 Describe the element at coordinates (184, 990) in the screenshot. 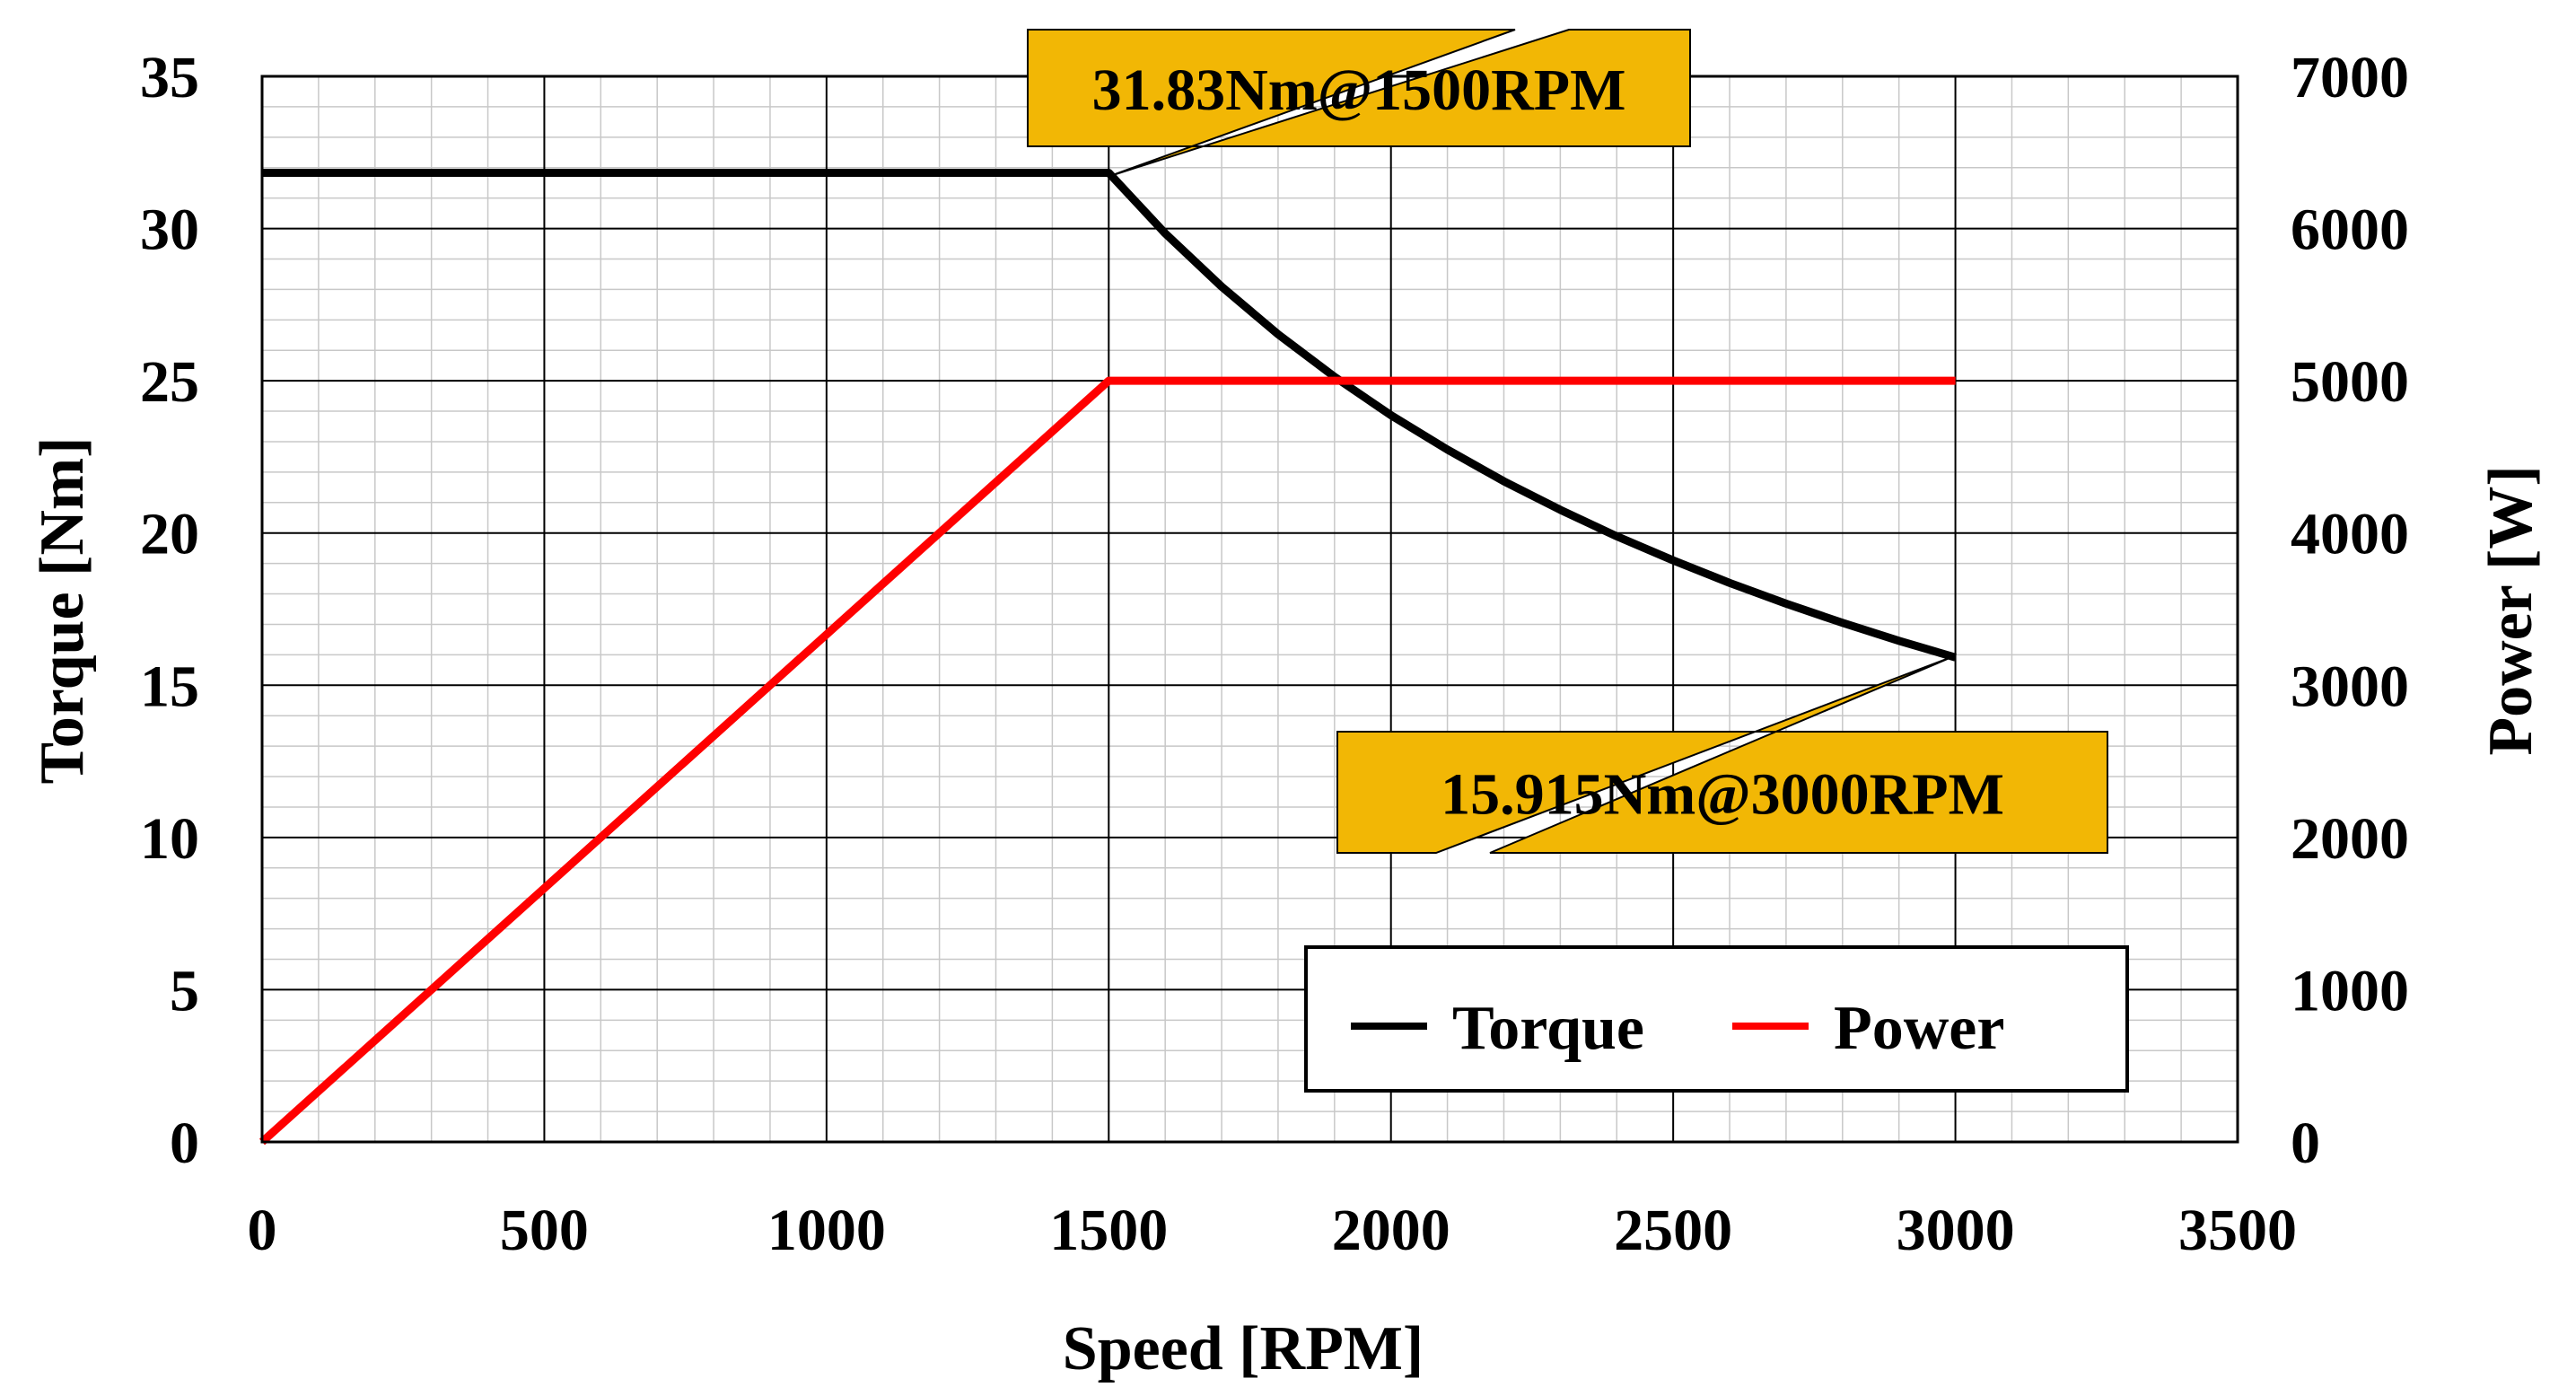

I see `y-left-tick-label: 5` at that location.